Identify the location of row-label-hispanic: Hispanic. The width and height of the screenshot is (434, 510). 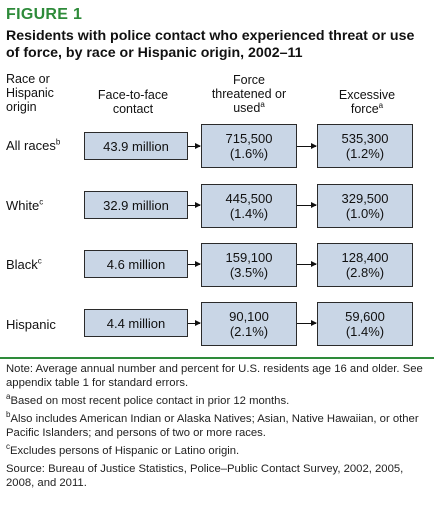
(31, 324).